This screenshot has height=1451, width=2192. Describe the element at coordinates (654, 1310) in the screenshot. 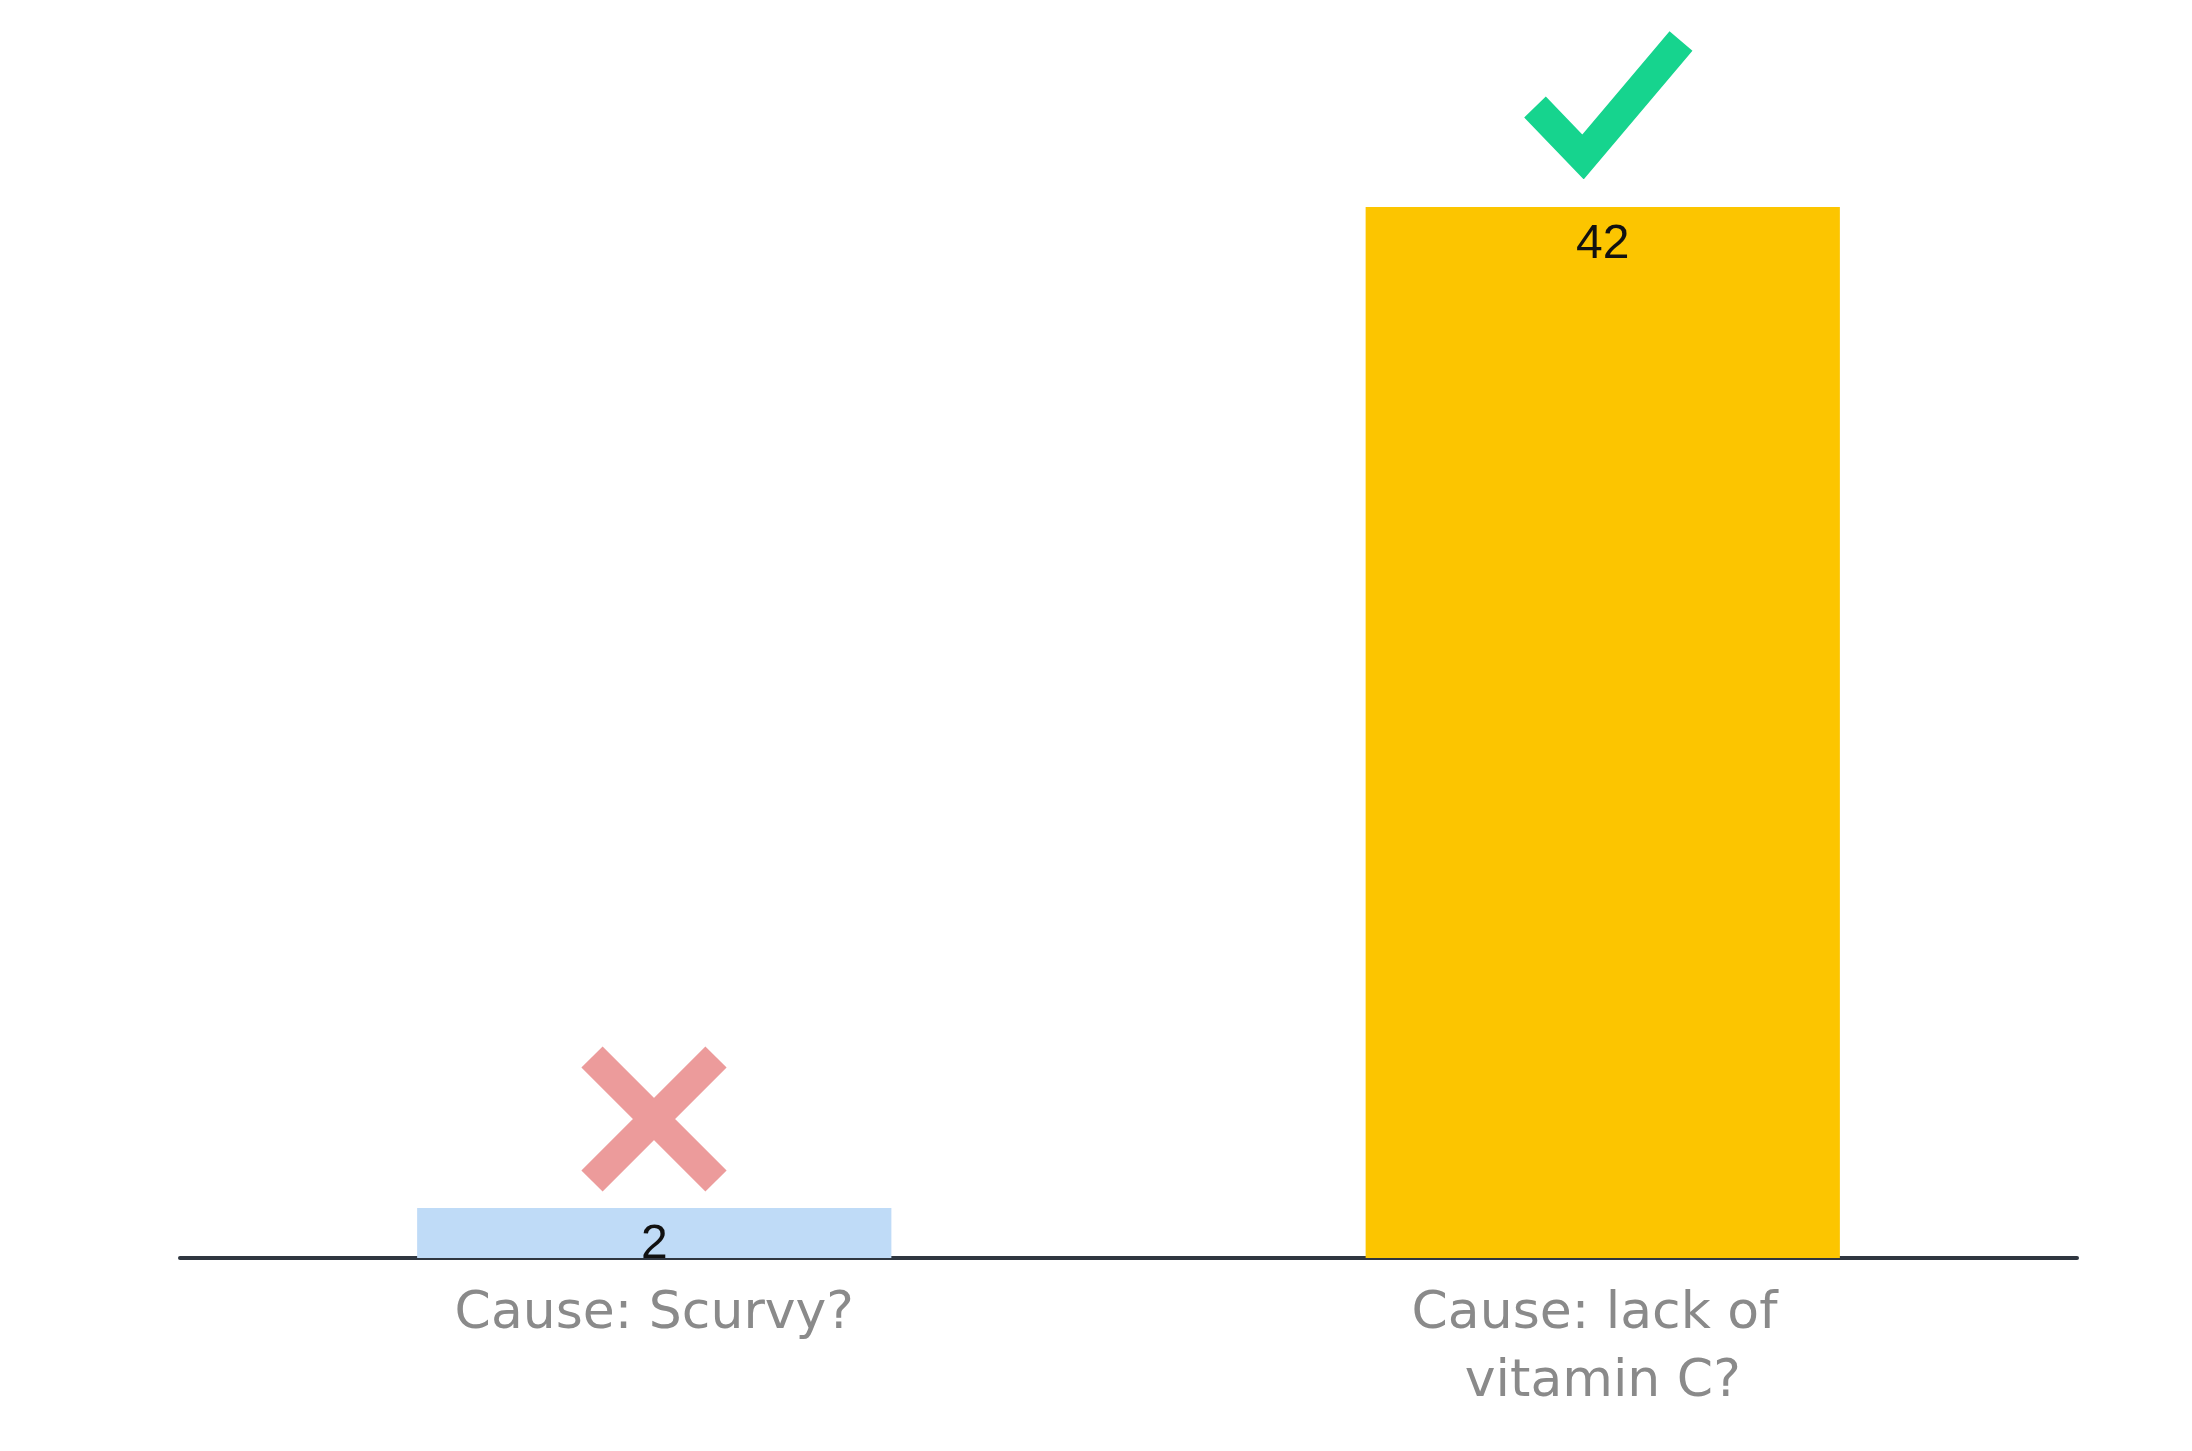

I see `x-tick-label: Cause: Scurvy?` at that location.